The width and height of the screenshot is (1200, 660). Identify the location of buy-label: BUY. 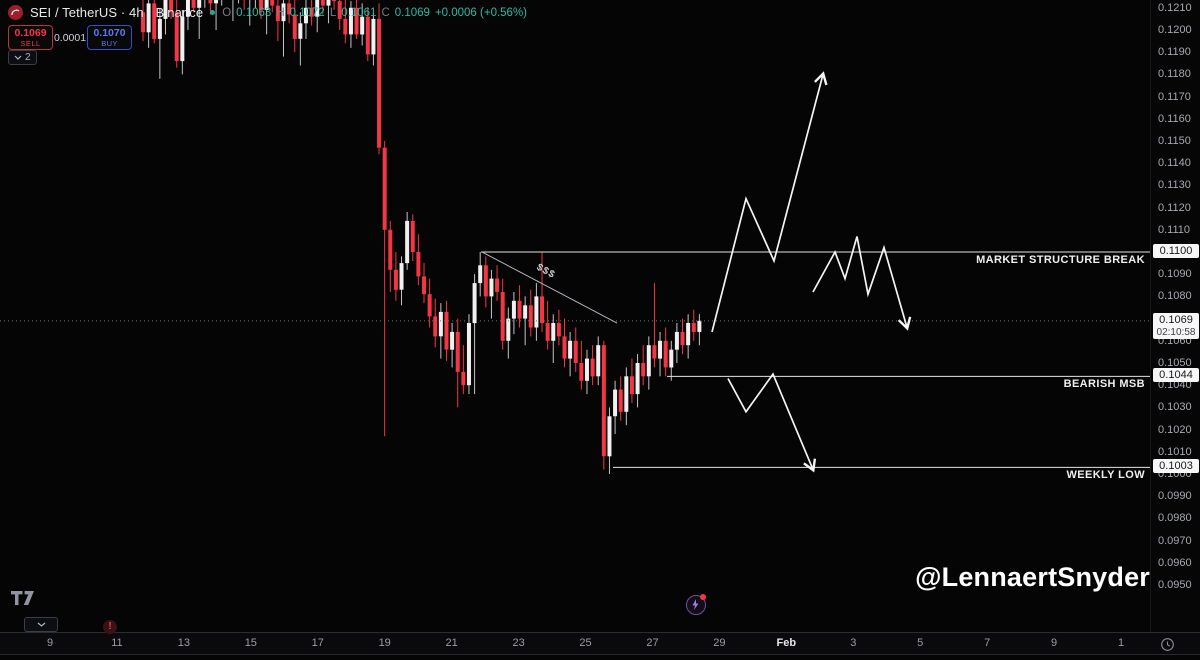
(109, 43).